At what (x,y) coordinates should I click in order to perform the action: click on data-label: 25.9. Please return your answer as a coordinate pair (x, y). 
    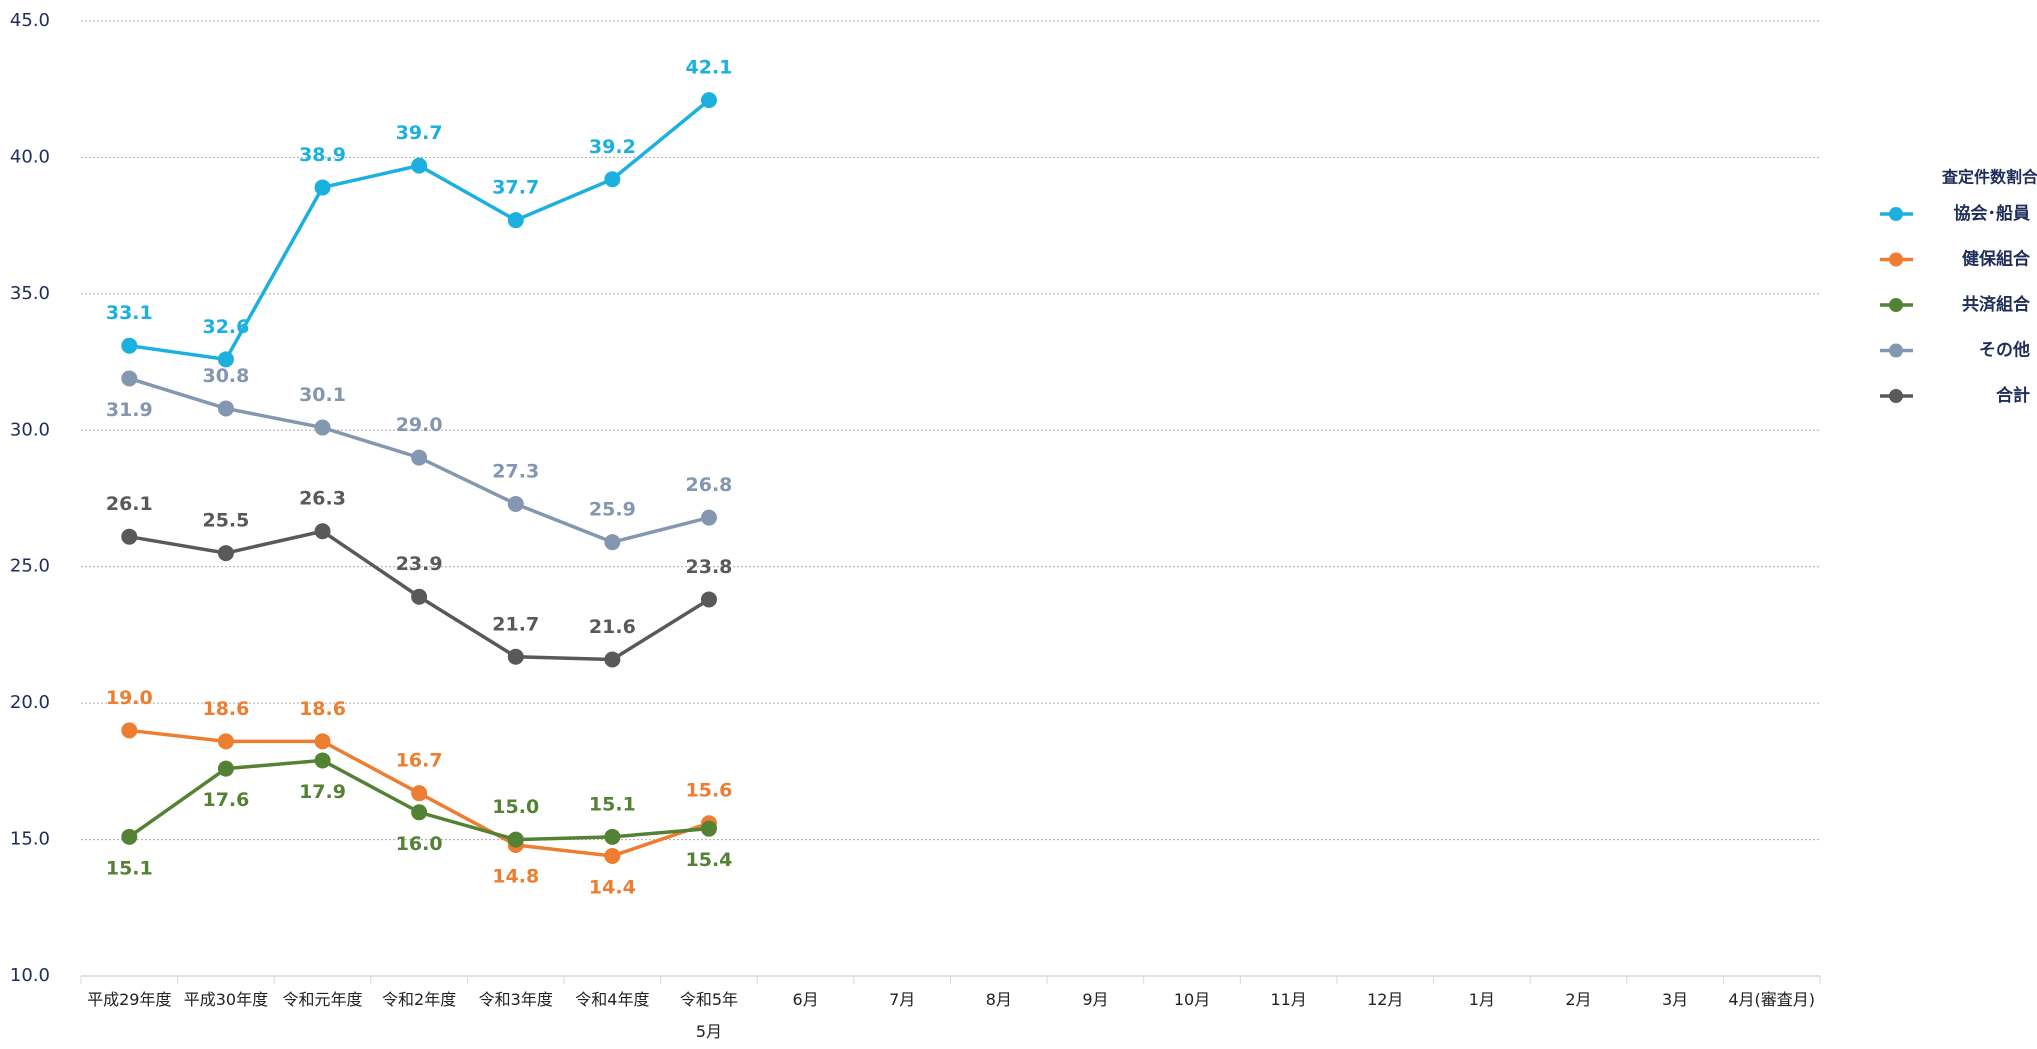
    Looking at the image, I should click on (612, 510).